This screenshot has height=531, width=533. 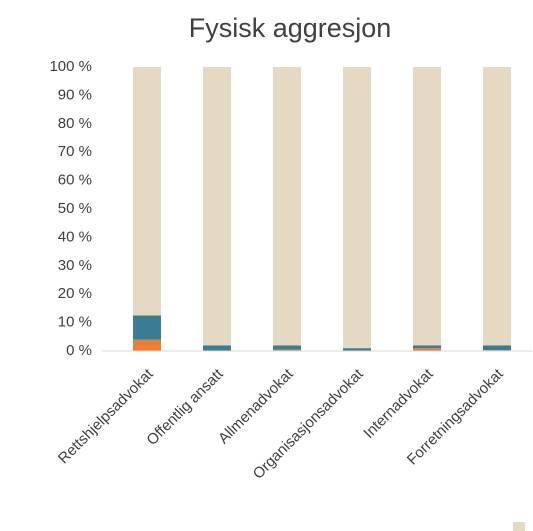 What do you see at coordinates (75, 322) in the screenshot?
I see `y-tick-label: 10 %` at bounding box center [75, 322].